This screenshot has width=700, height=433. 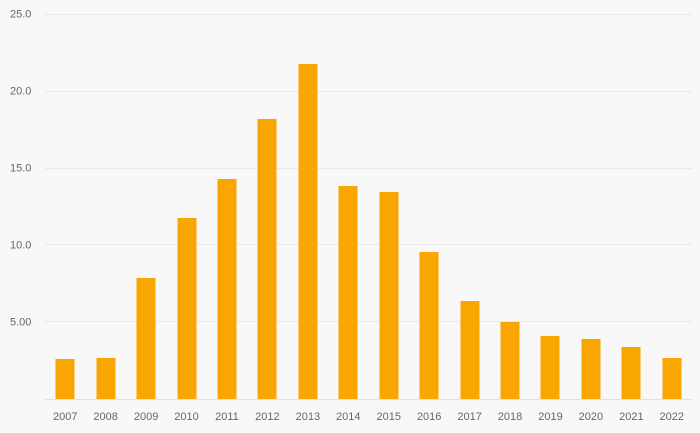 What do you see at coordinates (308, 417) in the screenshot?
I see `x-tick-label: 2013` at bounding box center [308, 417].